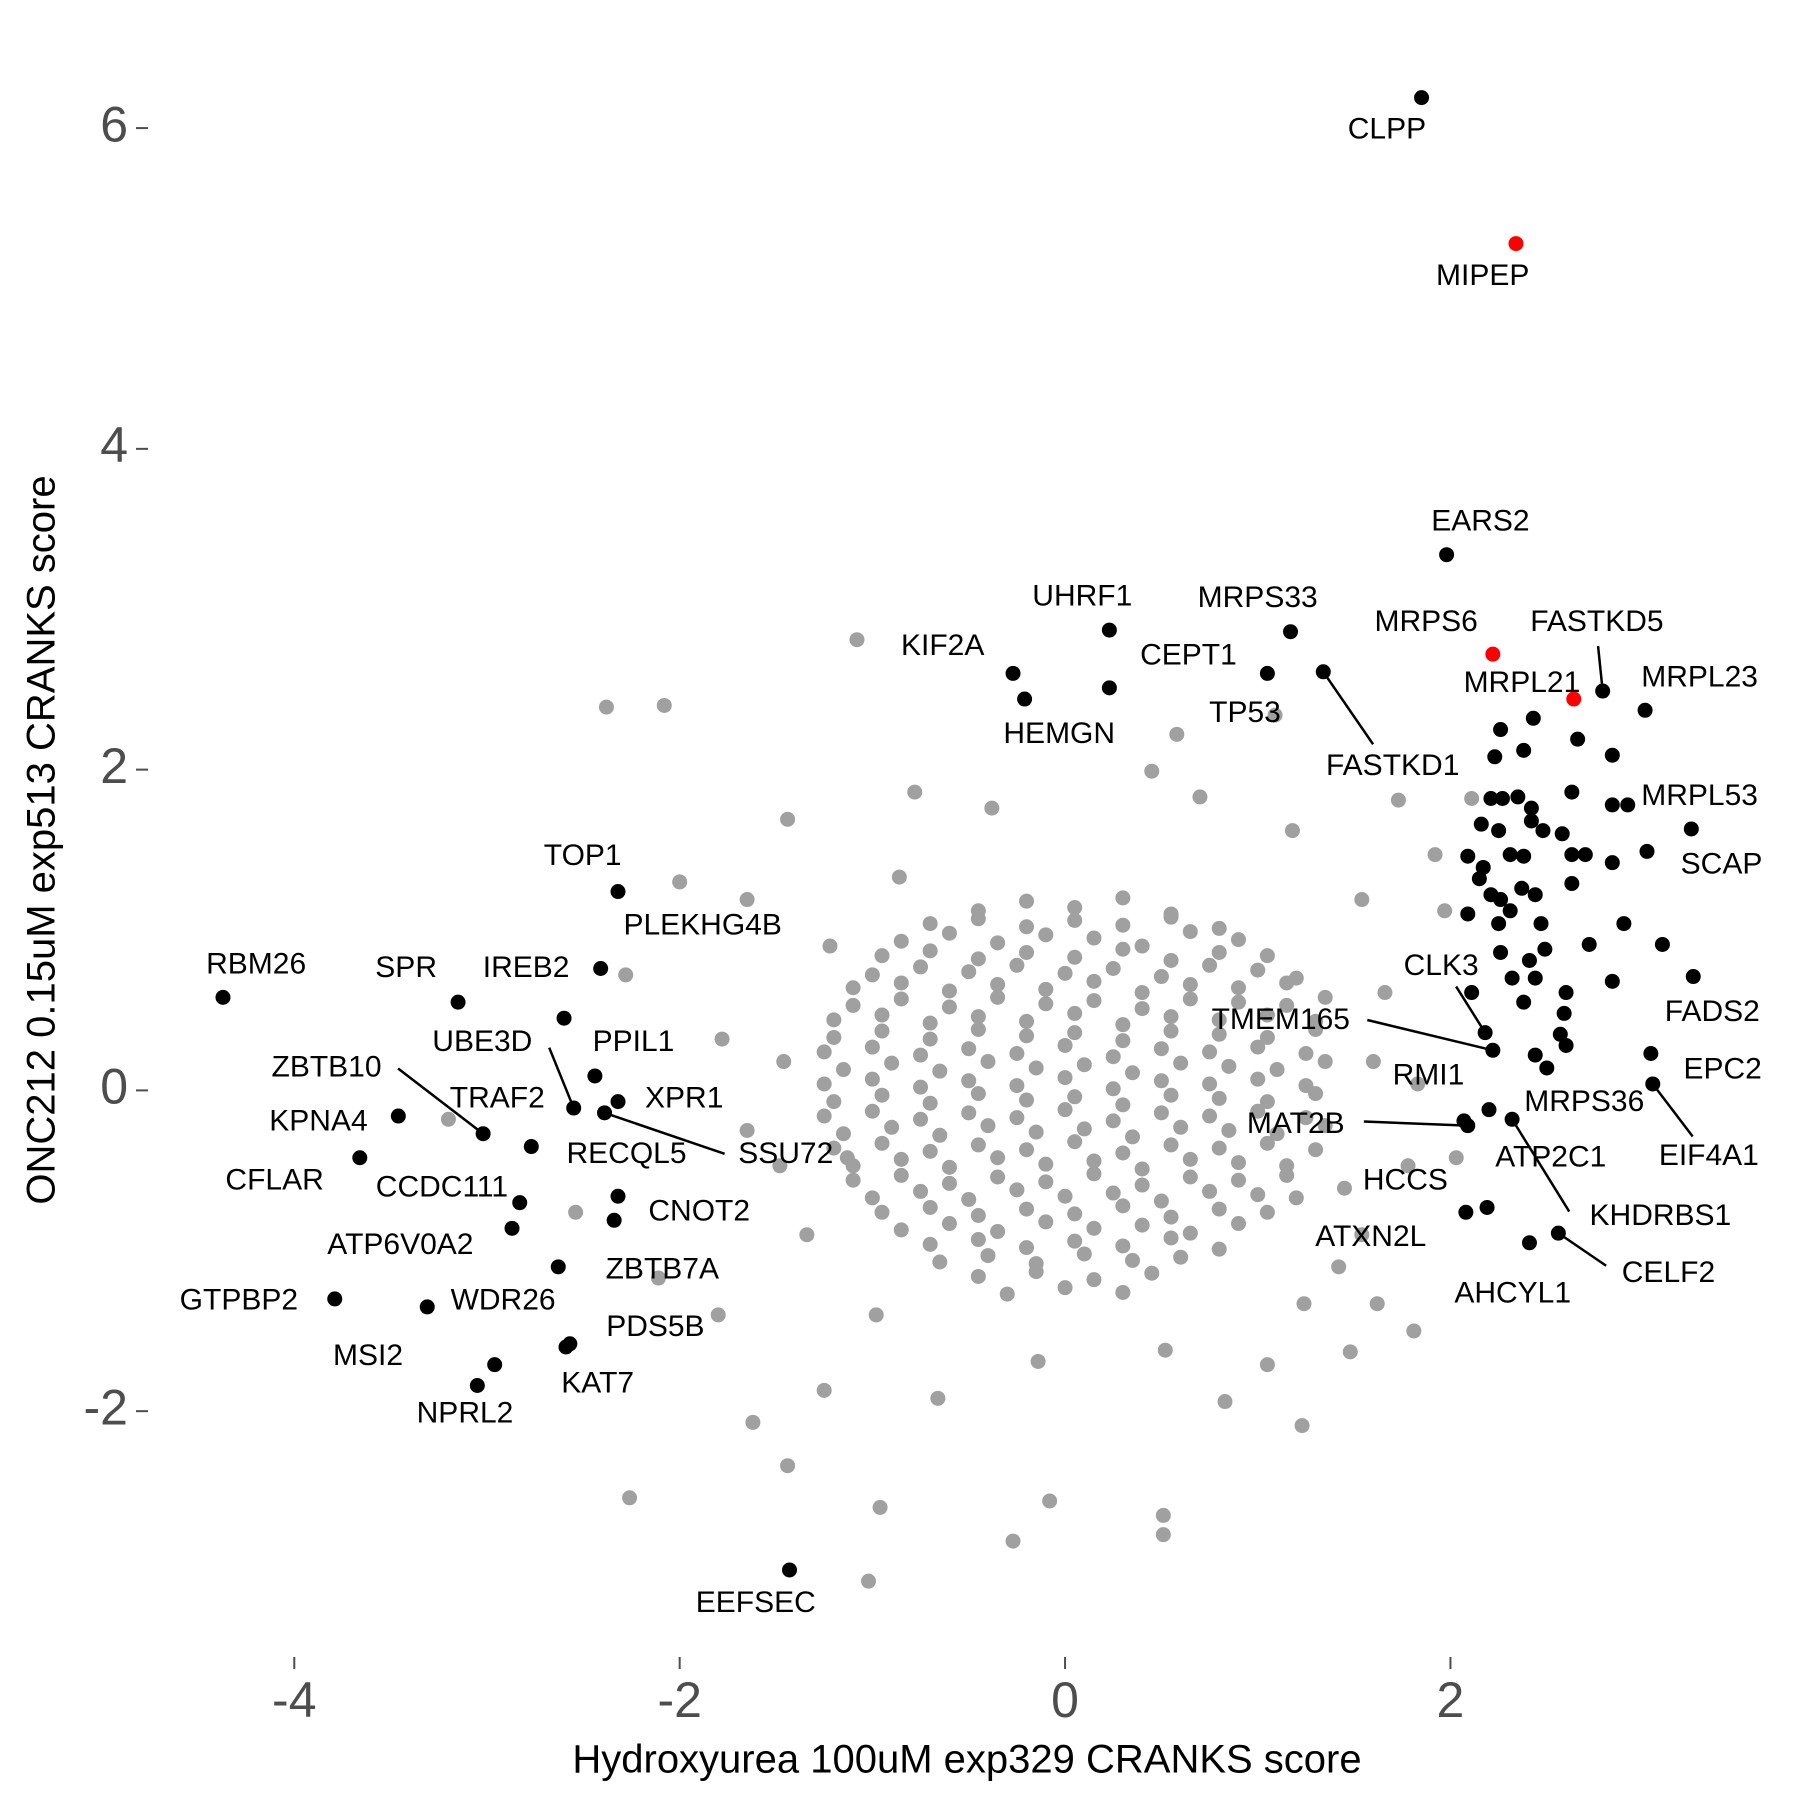 The height and width of the screenshot is (1800, 1800). I want to click on x-axis-title: Hydroxyurea 100uM exp329 CRANKS score, so click(966, 1760).